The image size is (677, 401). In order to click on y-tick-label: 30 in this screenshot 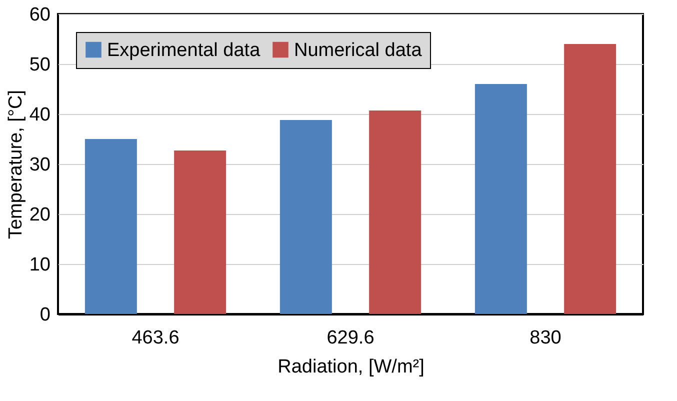, I will do `click(39, 165)`.